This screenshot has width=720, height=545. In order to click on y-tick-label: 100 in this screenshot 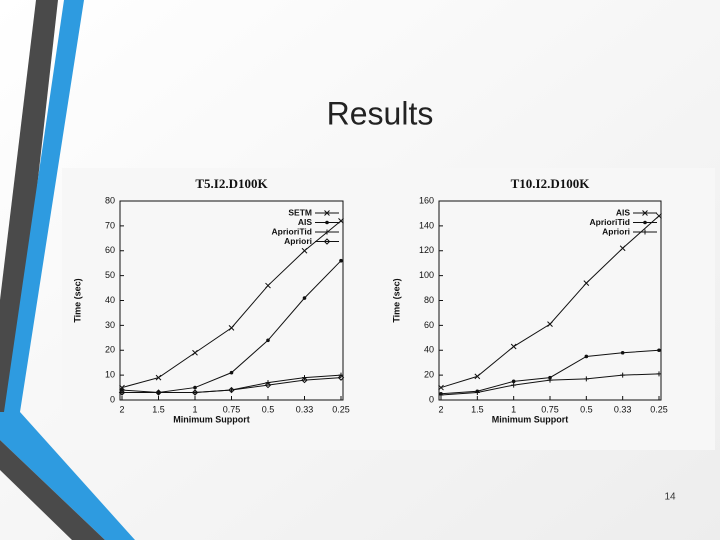, I will do `click(426, 275)`.